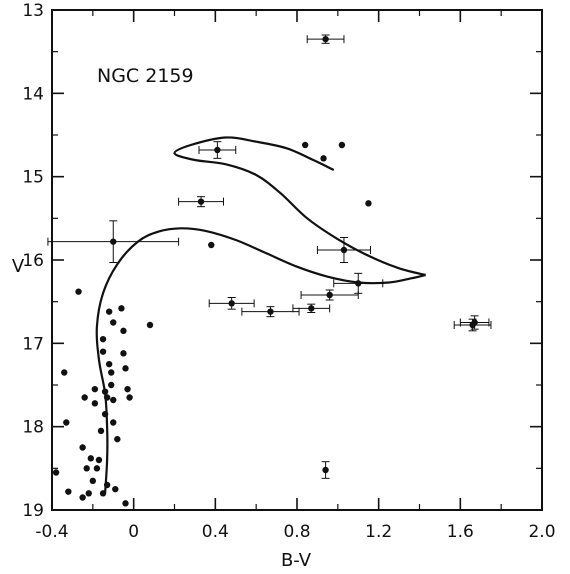 The image size is (570, 574). Describe the element at coordinates (51, 532) in the screenshot. I see `x-tick-label: -0.4` at that location.